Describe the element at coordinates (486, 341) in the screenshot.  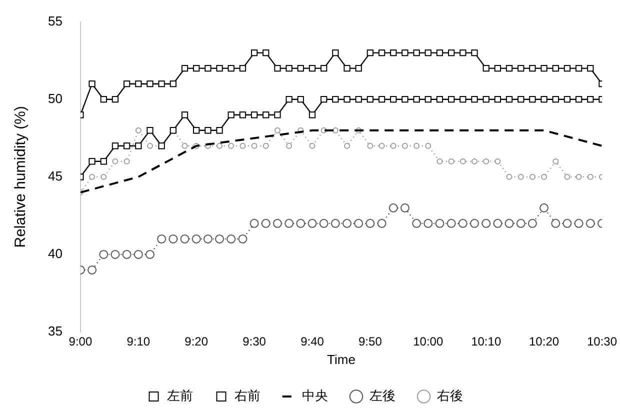
I see `x-tick-label: 10:10` at that location.